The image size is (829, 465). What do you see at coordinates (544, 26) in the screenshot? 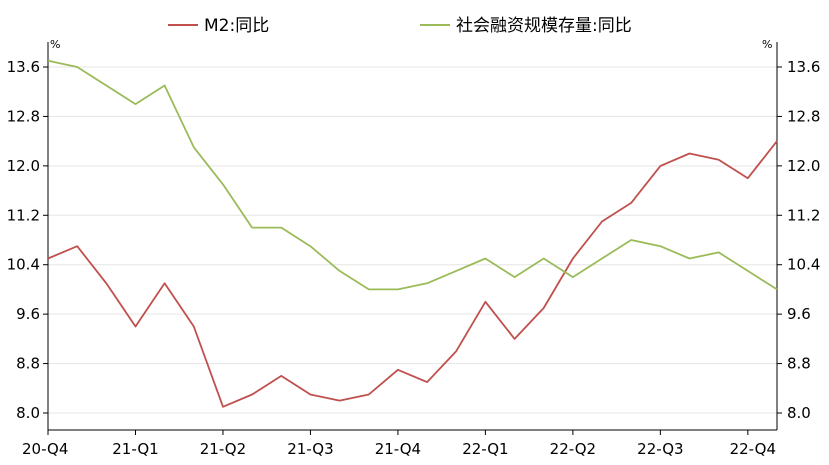
I see `legend-label-social-financing: 社会融资规模存量:同比` at bounding box center [544, 26].